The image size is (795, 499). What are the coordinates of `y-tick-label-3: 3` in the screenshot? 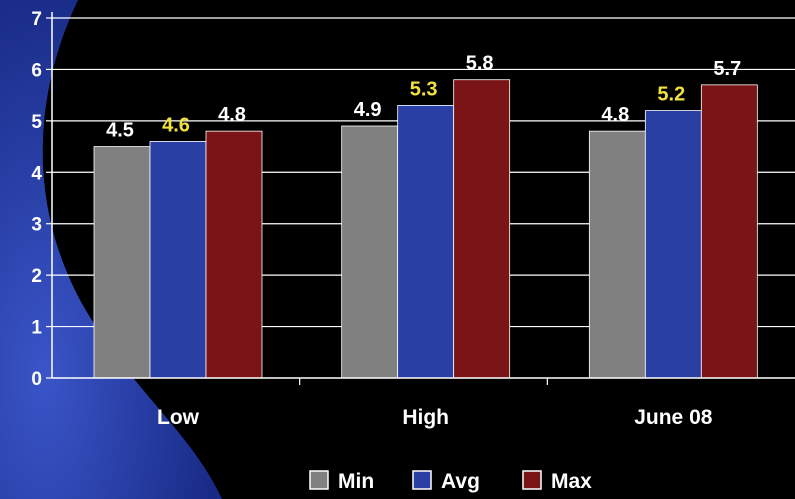 It's located at (36, 225).